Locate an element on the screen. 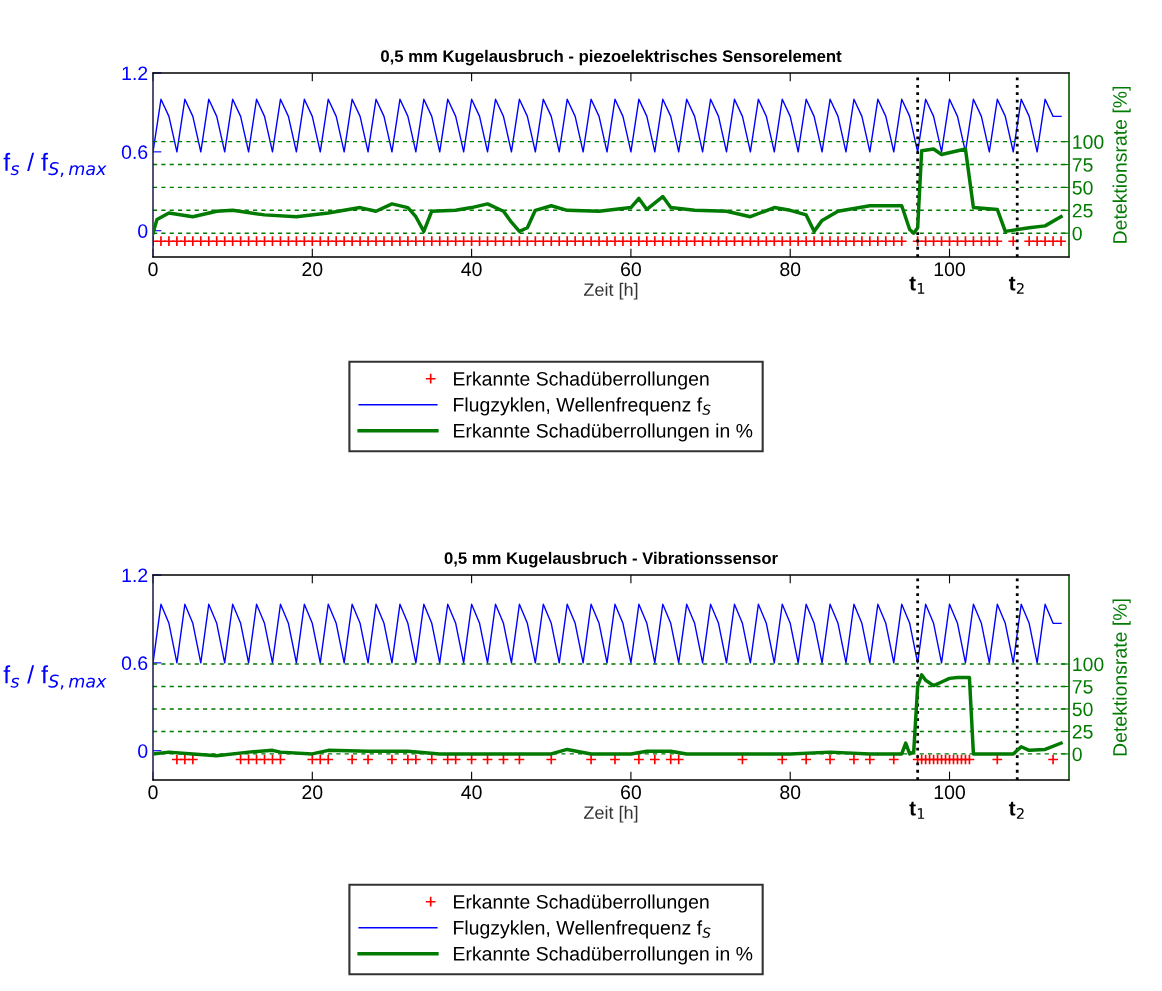 This screenshot has width=1162, height=991. chart-title: 0,5 mm Kugelausbruch - Vibrationssensor is located at coordinates (611, 559).